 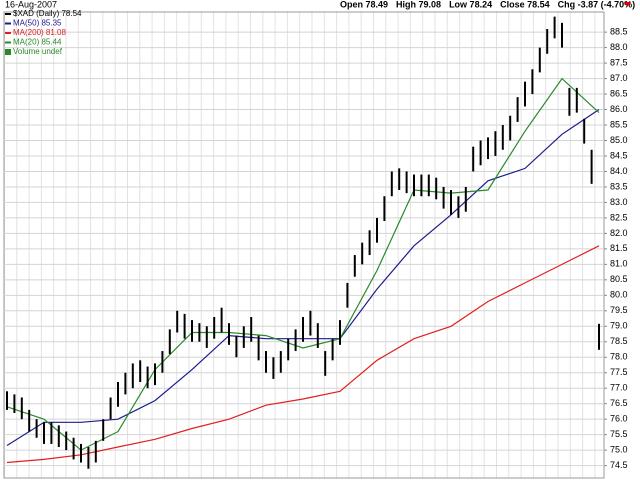 What do you see at coordinates (619, 186) in the screenshot?
I see `y-tick-label: 83.5` at bounding box center [619, 186].